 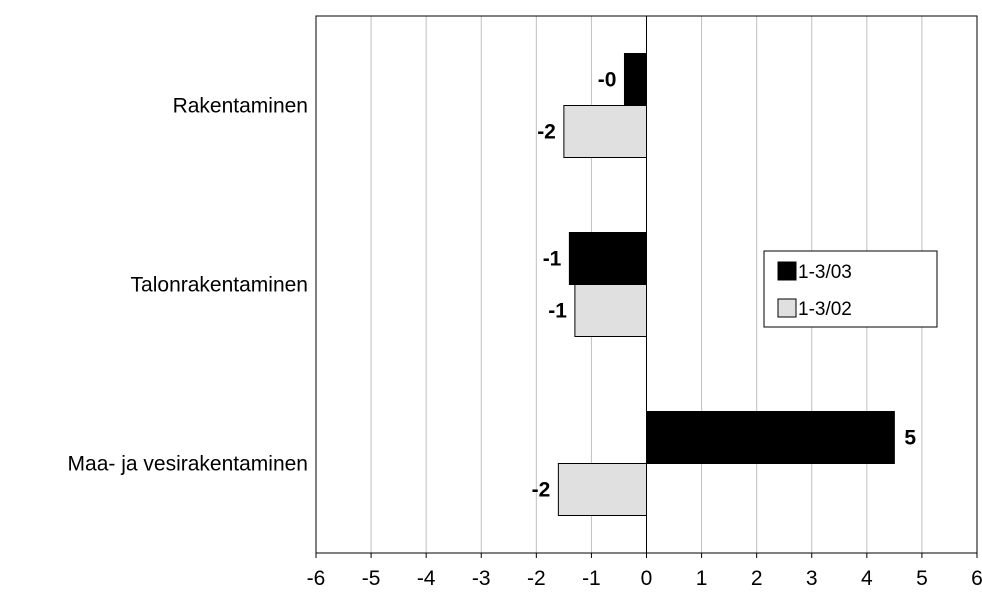 I want to click on x-tick-label: 1, so click(x=702, y=578).